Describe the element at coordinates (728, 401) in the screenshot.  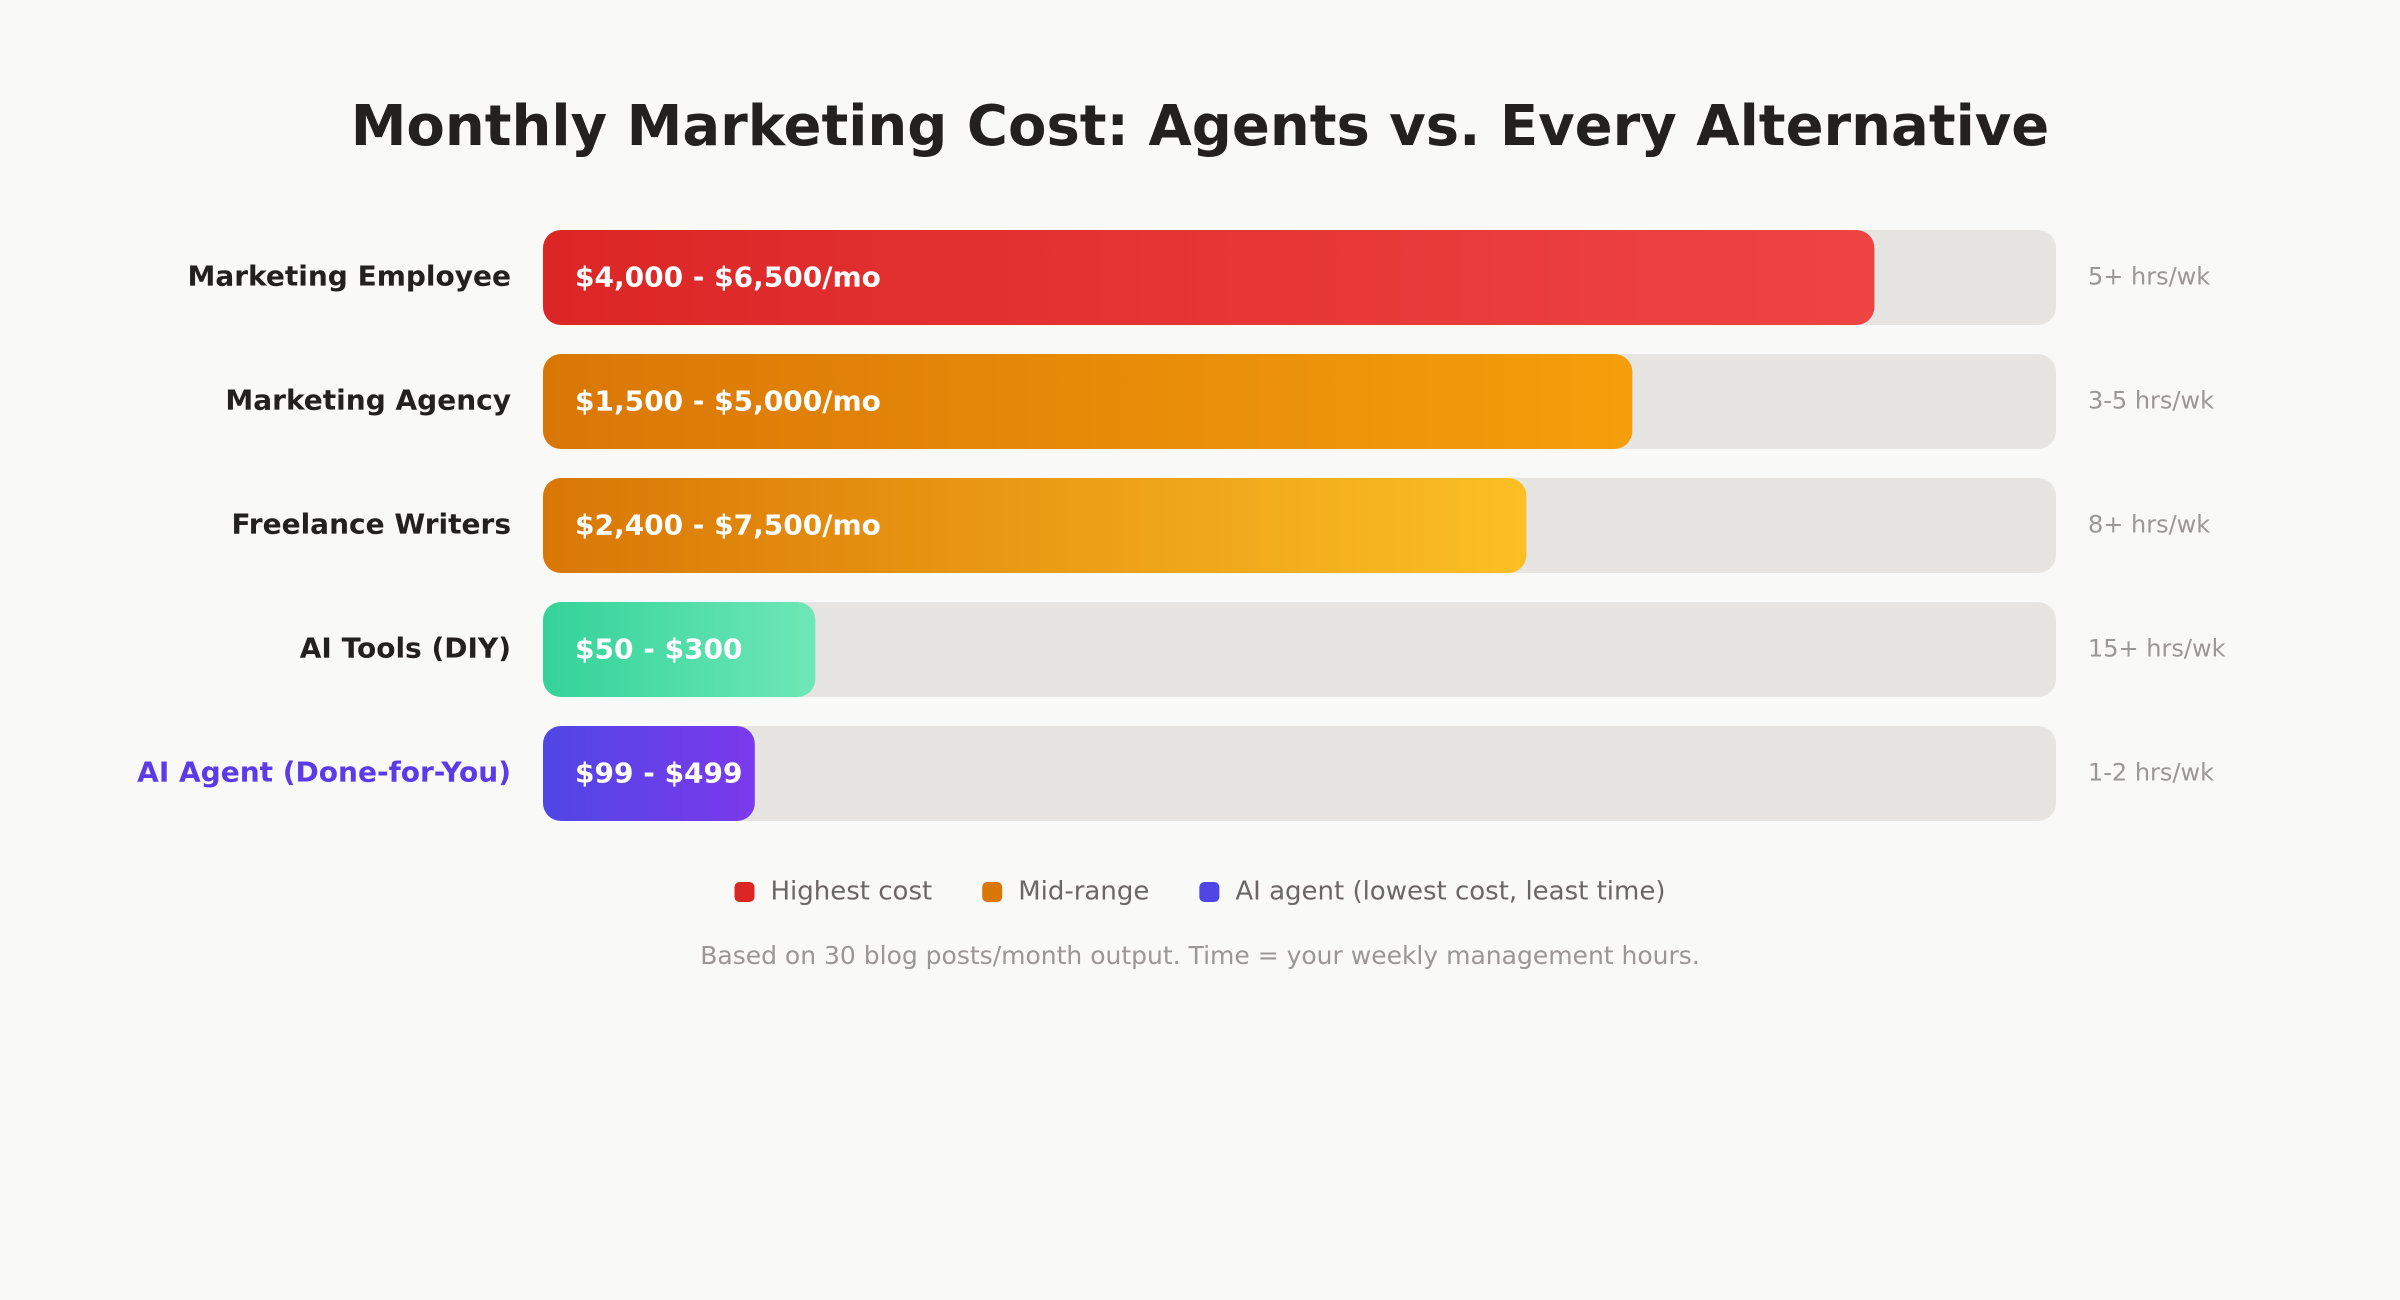
I see `cost-label: $1,500 - $5,000/mo` at that location.